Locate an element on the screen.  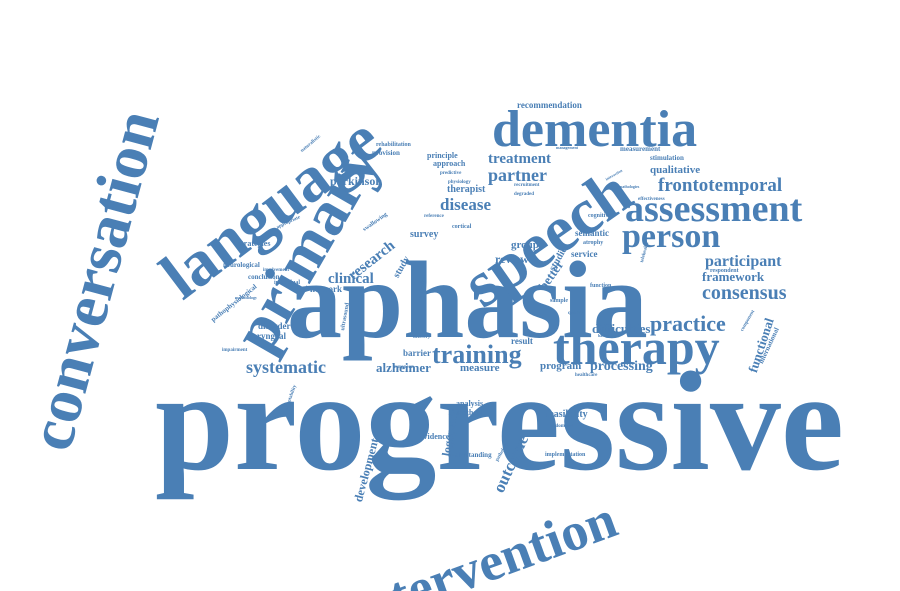
word-framework: framework is located at coordinates (733, 276).